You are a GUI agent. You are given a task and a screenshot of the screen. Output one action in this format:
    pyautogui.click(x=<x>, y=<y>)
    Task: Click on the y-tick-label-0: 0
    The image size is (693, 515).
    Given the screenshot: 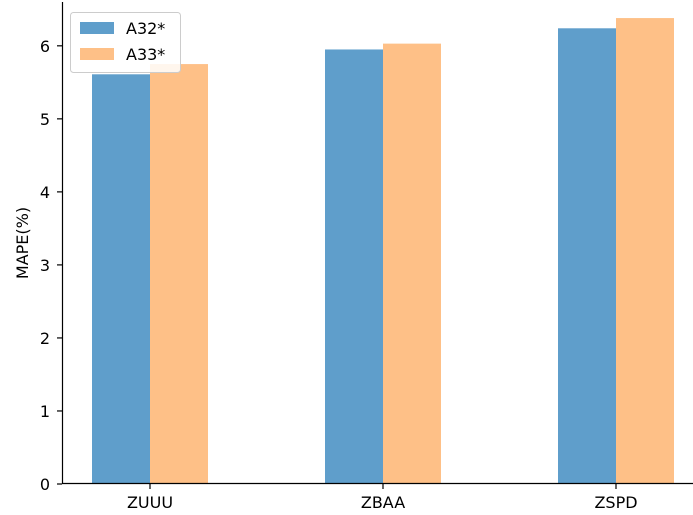 What is the action you would take?
    pyautogui.click(x=45, y=484)
    